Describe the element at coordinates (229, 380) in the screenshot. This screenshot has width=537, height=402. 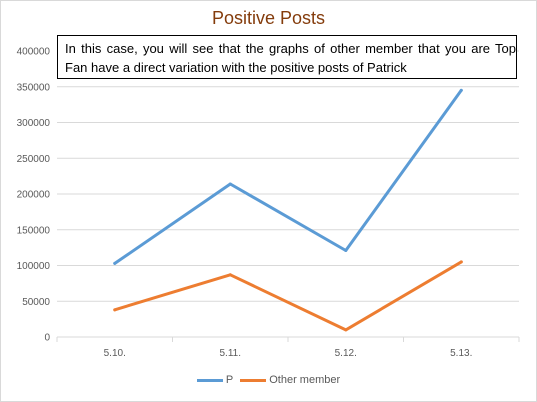
I see `legend-label-p: P` at that location.